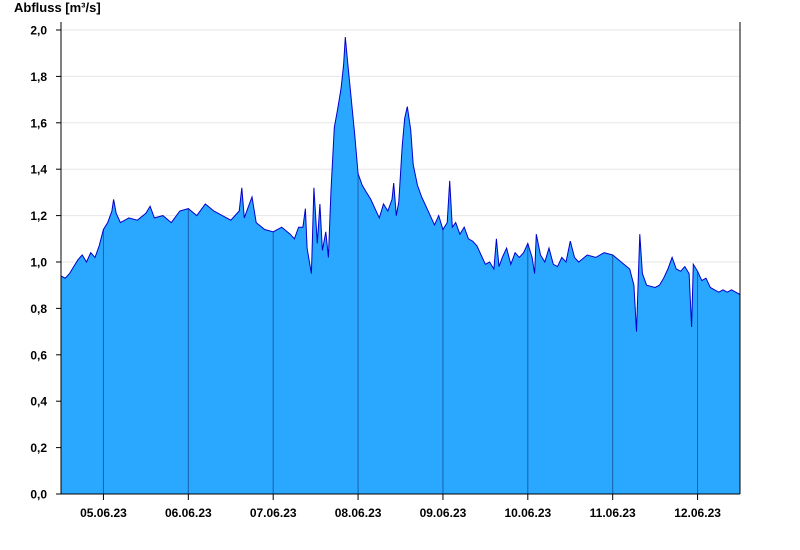 The image size is (800, 550). What do you see at coordinates (38, 355) in the screenshot?
I see `y-tick-label: 0,6` at bounding box center [38, 355].